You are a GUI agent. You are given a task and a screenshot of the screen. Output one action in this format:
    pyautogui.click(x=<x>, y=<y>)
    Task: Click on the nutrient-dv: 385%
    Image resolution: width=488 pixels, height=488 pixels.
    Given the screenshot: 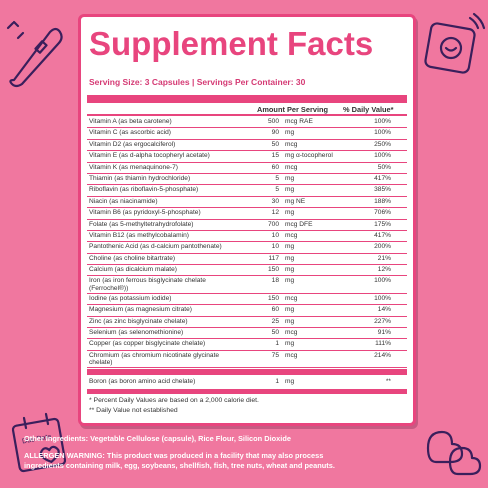 What is the action you would take?
    pyautogui.click(x=382, y=190)
    